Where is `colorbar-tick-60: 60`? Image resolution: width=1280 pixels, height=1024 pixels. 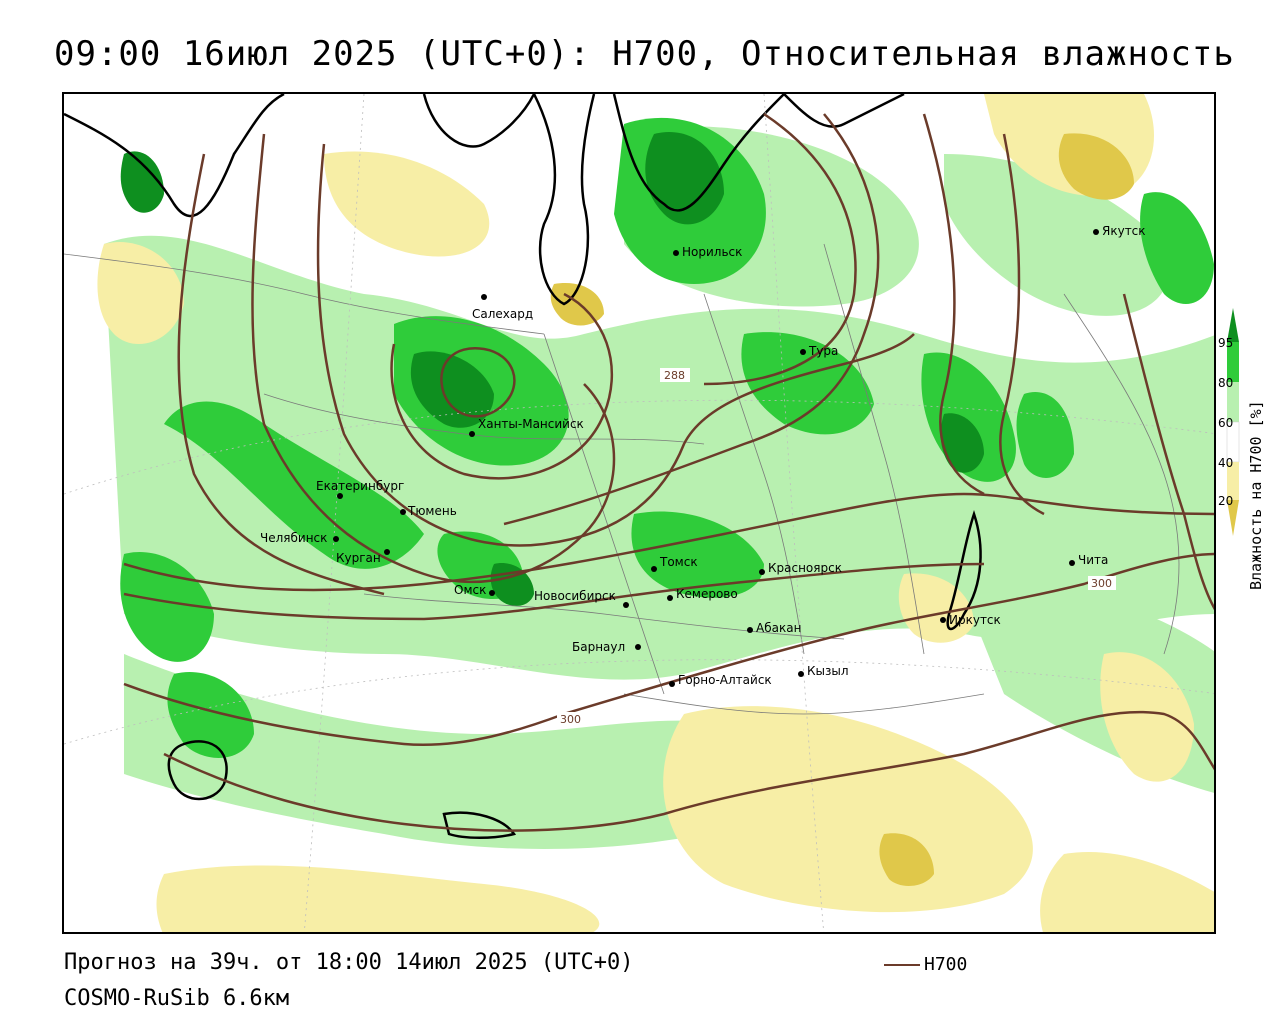
colorbar-tick-60: 60 is located at coordinates (1226, 423).